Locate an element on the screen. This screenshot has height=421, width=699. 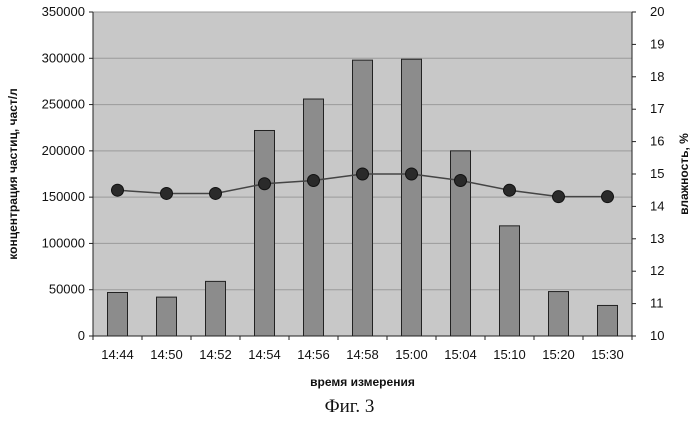
y2-tick-label: 10 is located at coordinates (657, 335).